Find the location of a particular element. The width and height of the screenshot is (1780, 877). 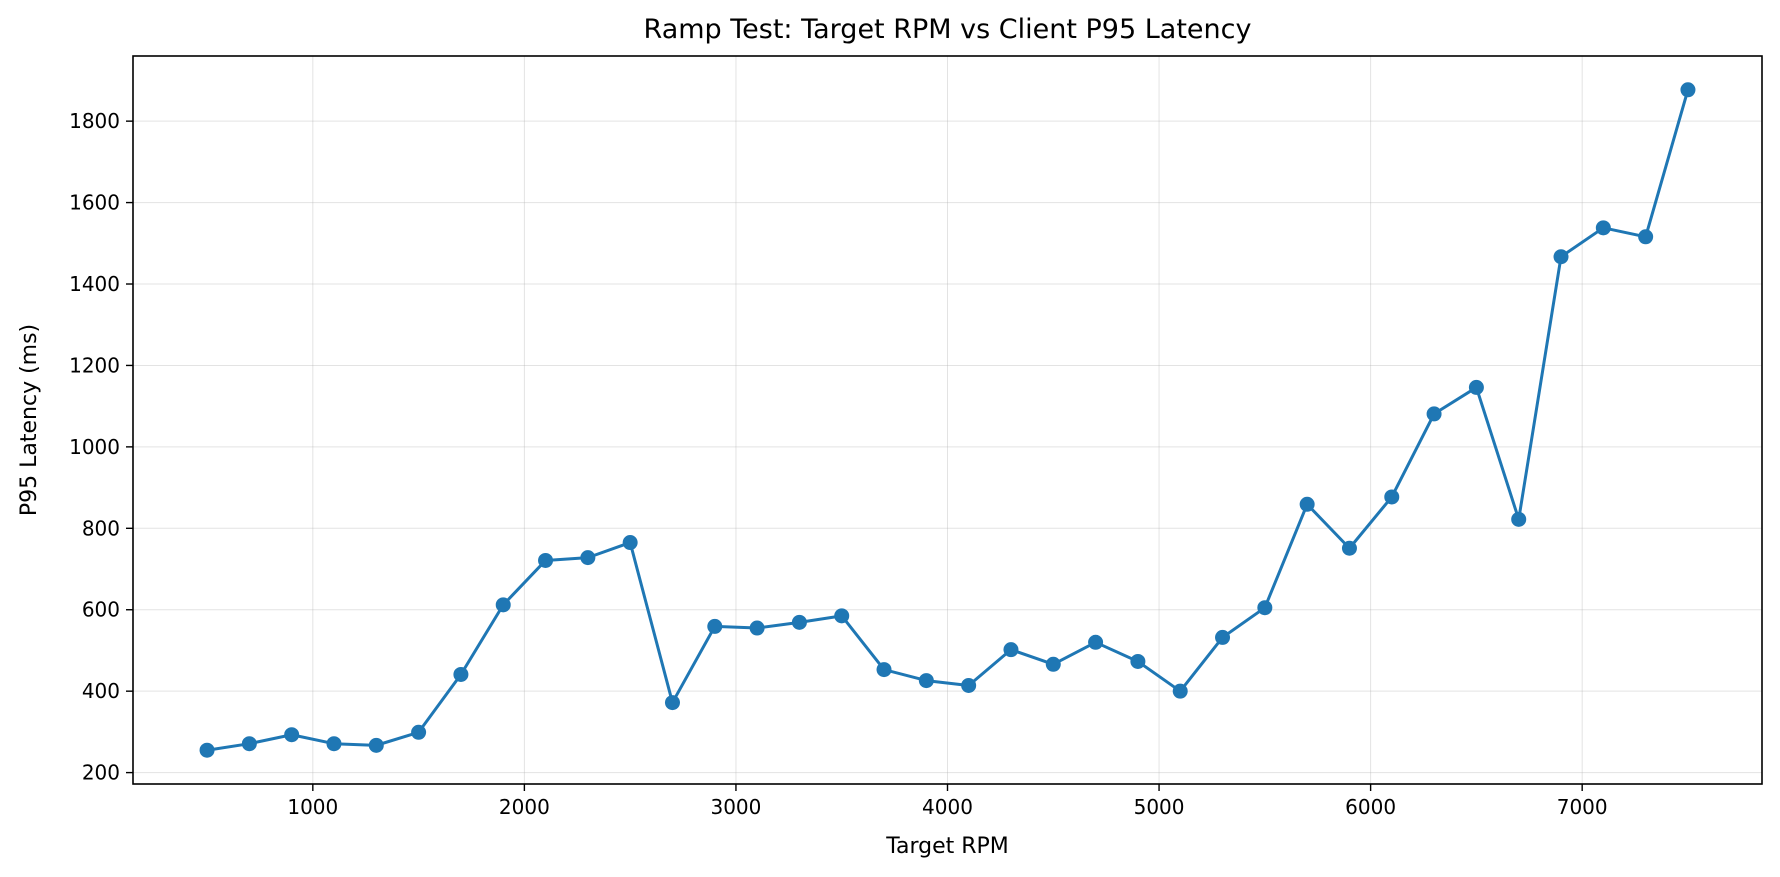

y-tick-label: 1200 is located at coordinates (94, 365).